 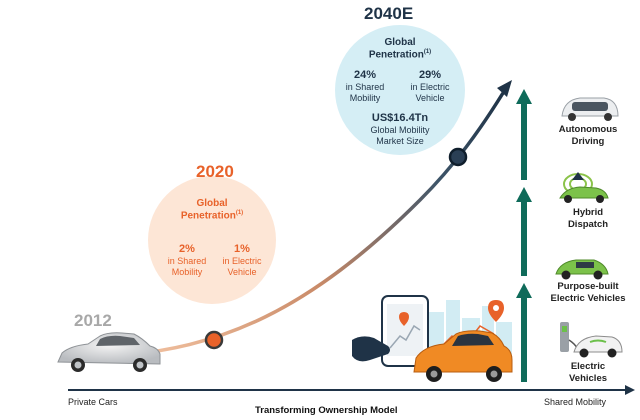 I want to click on axis-arrowhead, so click(x=630, y=390).